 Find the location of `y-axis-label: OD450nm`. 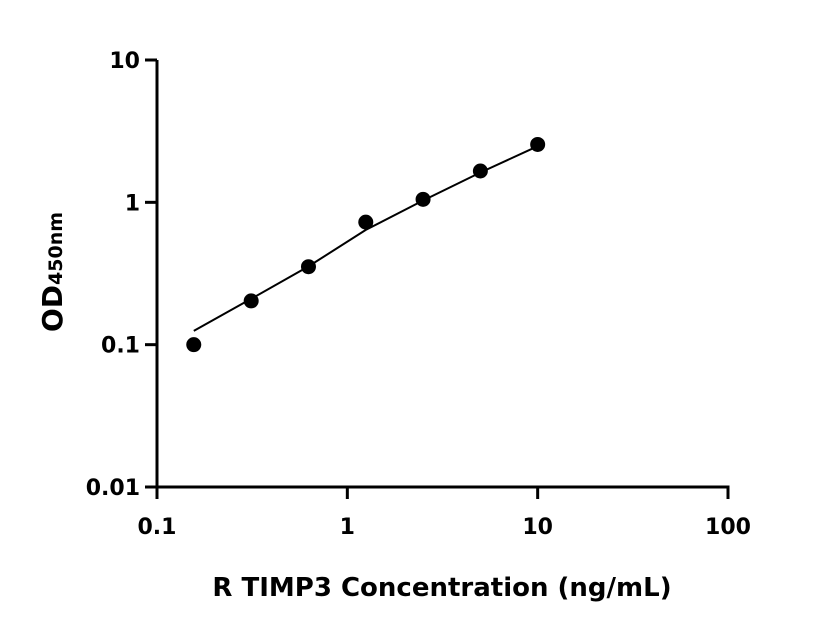

y-axis-label: OD450nm is located at coordinates (52, 272).